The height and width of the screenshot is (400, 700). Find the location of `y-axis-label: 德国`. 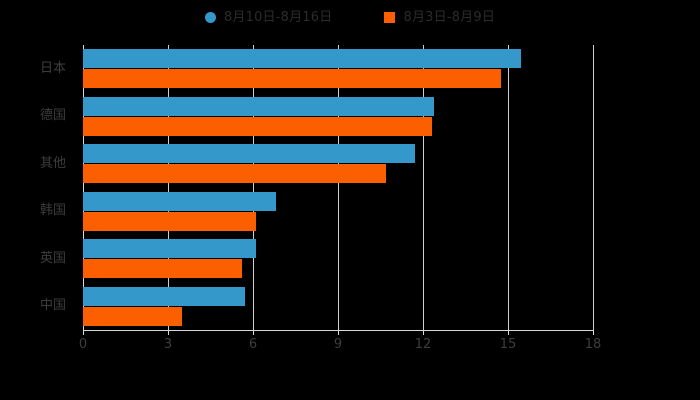

y-axis-label: 德国 is located at coordinates (52, 116).